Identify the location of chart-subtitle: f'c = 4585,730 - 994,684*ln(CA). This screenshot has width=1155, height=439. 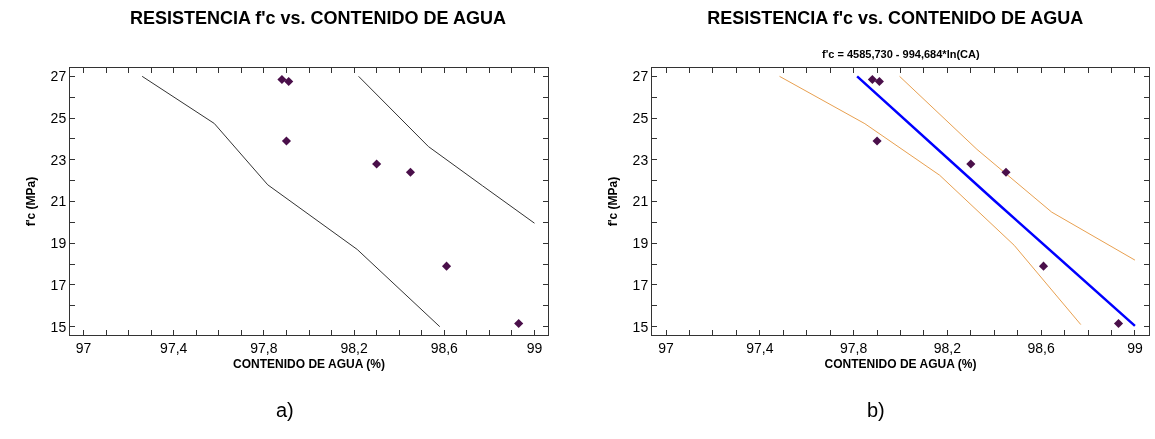
(901, 54).